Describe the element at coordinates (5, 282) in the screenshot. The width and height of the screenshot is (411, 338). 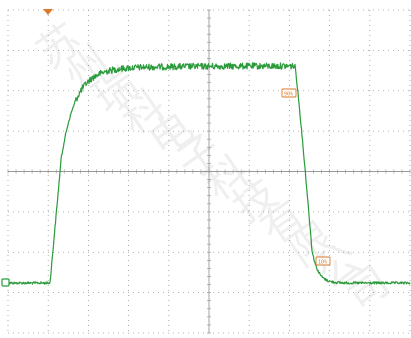
I see `ground-reference-icon` at that location.